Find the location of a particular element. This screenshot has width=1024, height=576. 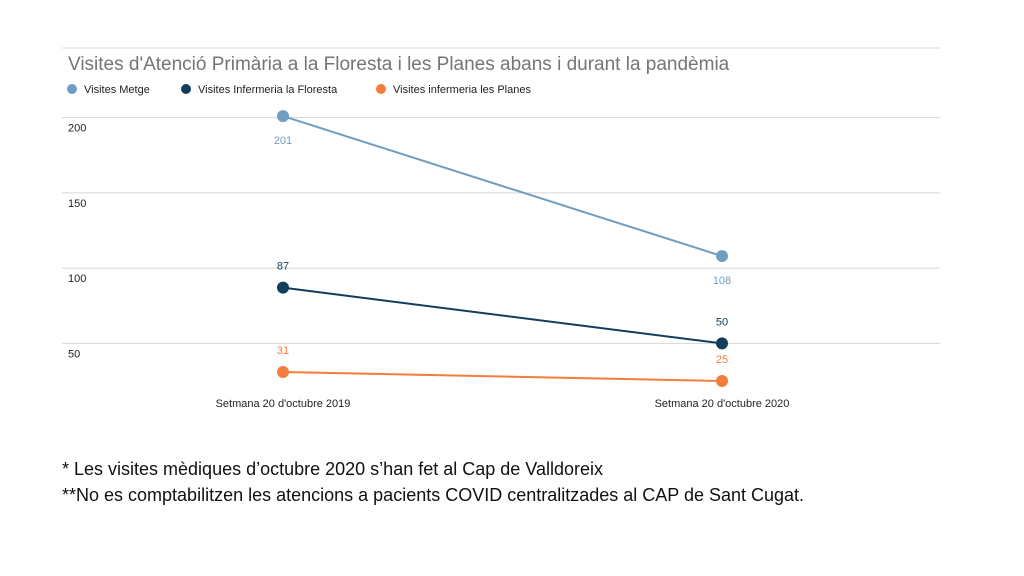

legend-label-visites-infermeria-la-floresta: Visites Infermeria la Floresta is located at coordinates (268, 90).